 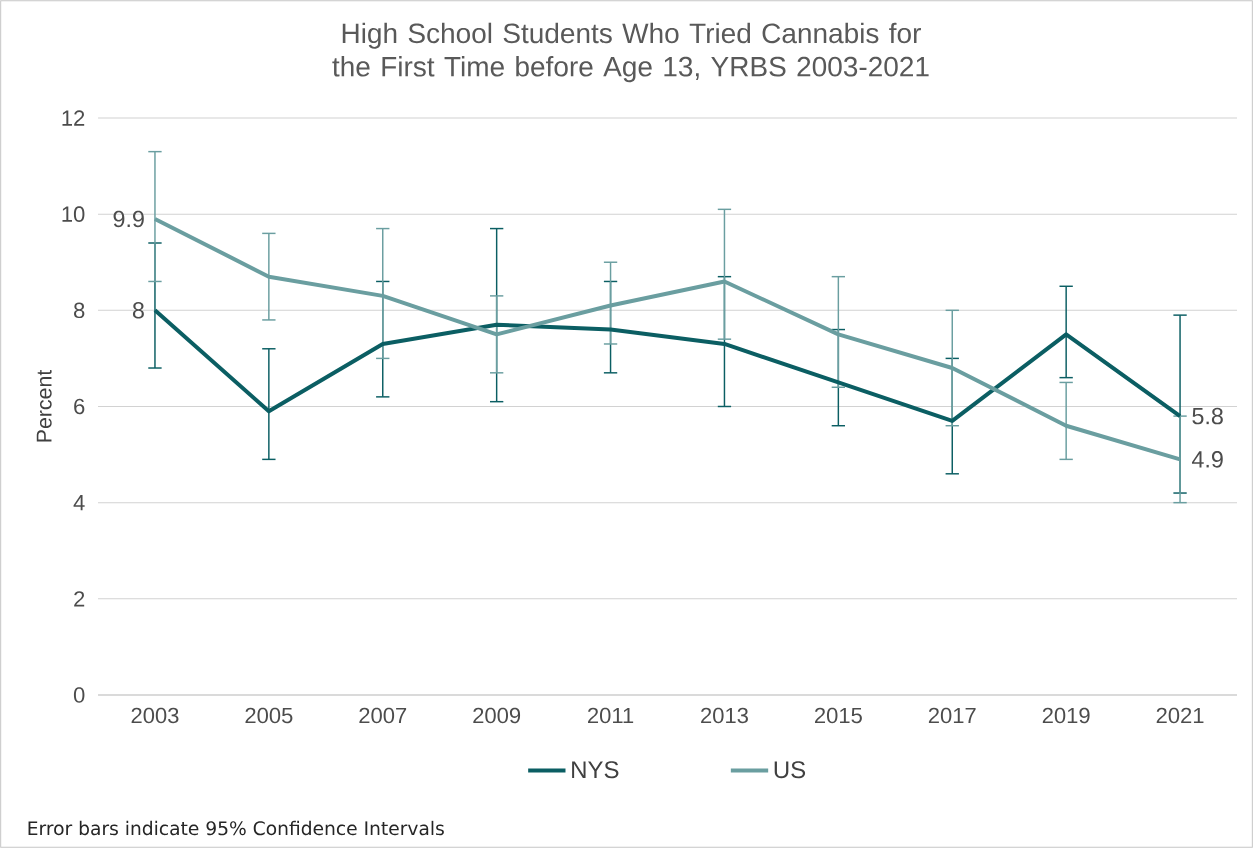 I want to click on x-tick-label: 2011, so click(x=611, y=715).